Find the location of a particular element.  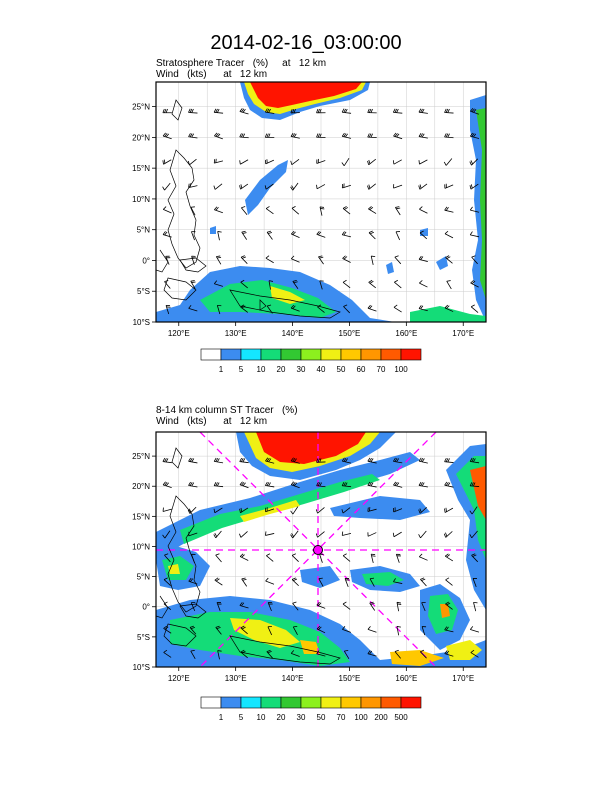

lat-tick-label: 15°N is located at coordinates (141, 516).